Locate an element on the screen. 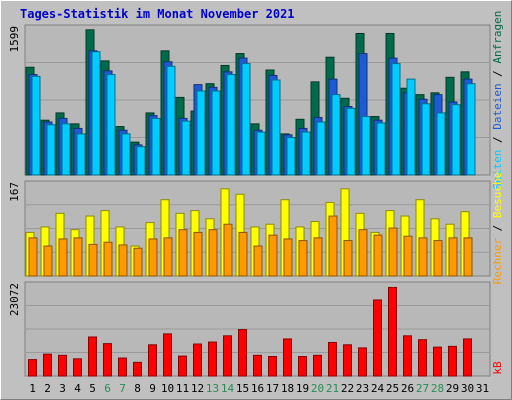 The image size is (512, 400). xtick-day-21: 21 is located at coordinates (332, 388).